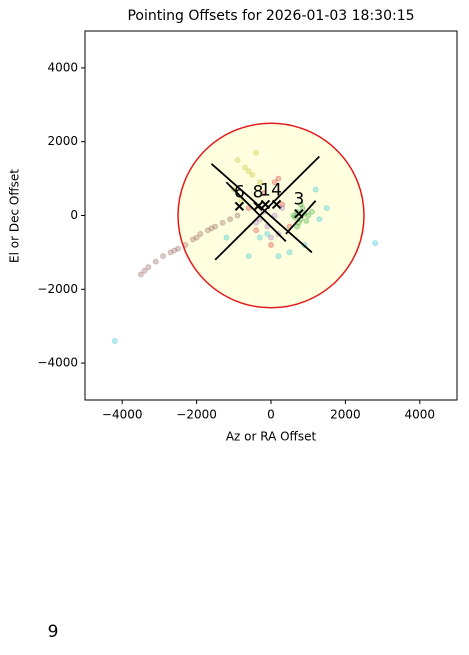 The height and width of the screenshot is (655, 469). I want to click on marker-label: 1, so click(265, 190).